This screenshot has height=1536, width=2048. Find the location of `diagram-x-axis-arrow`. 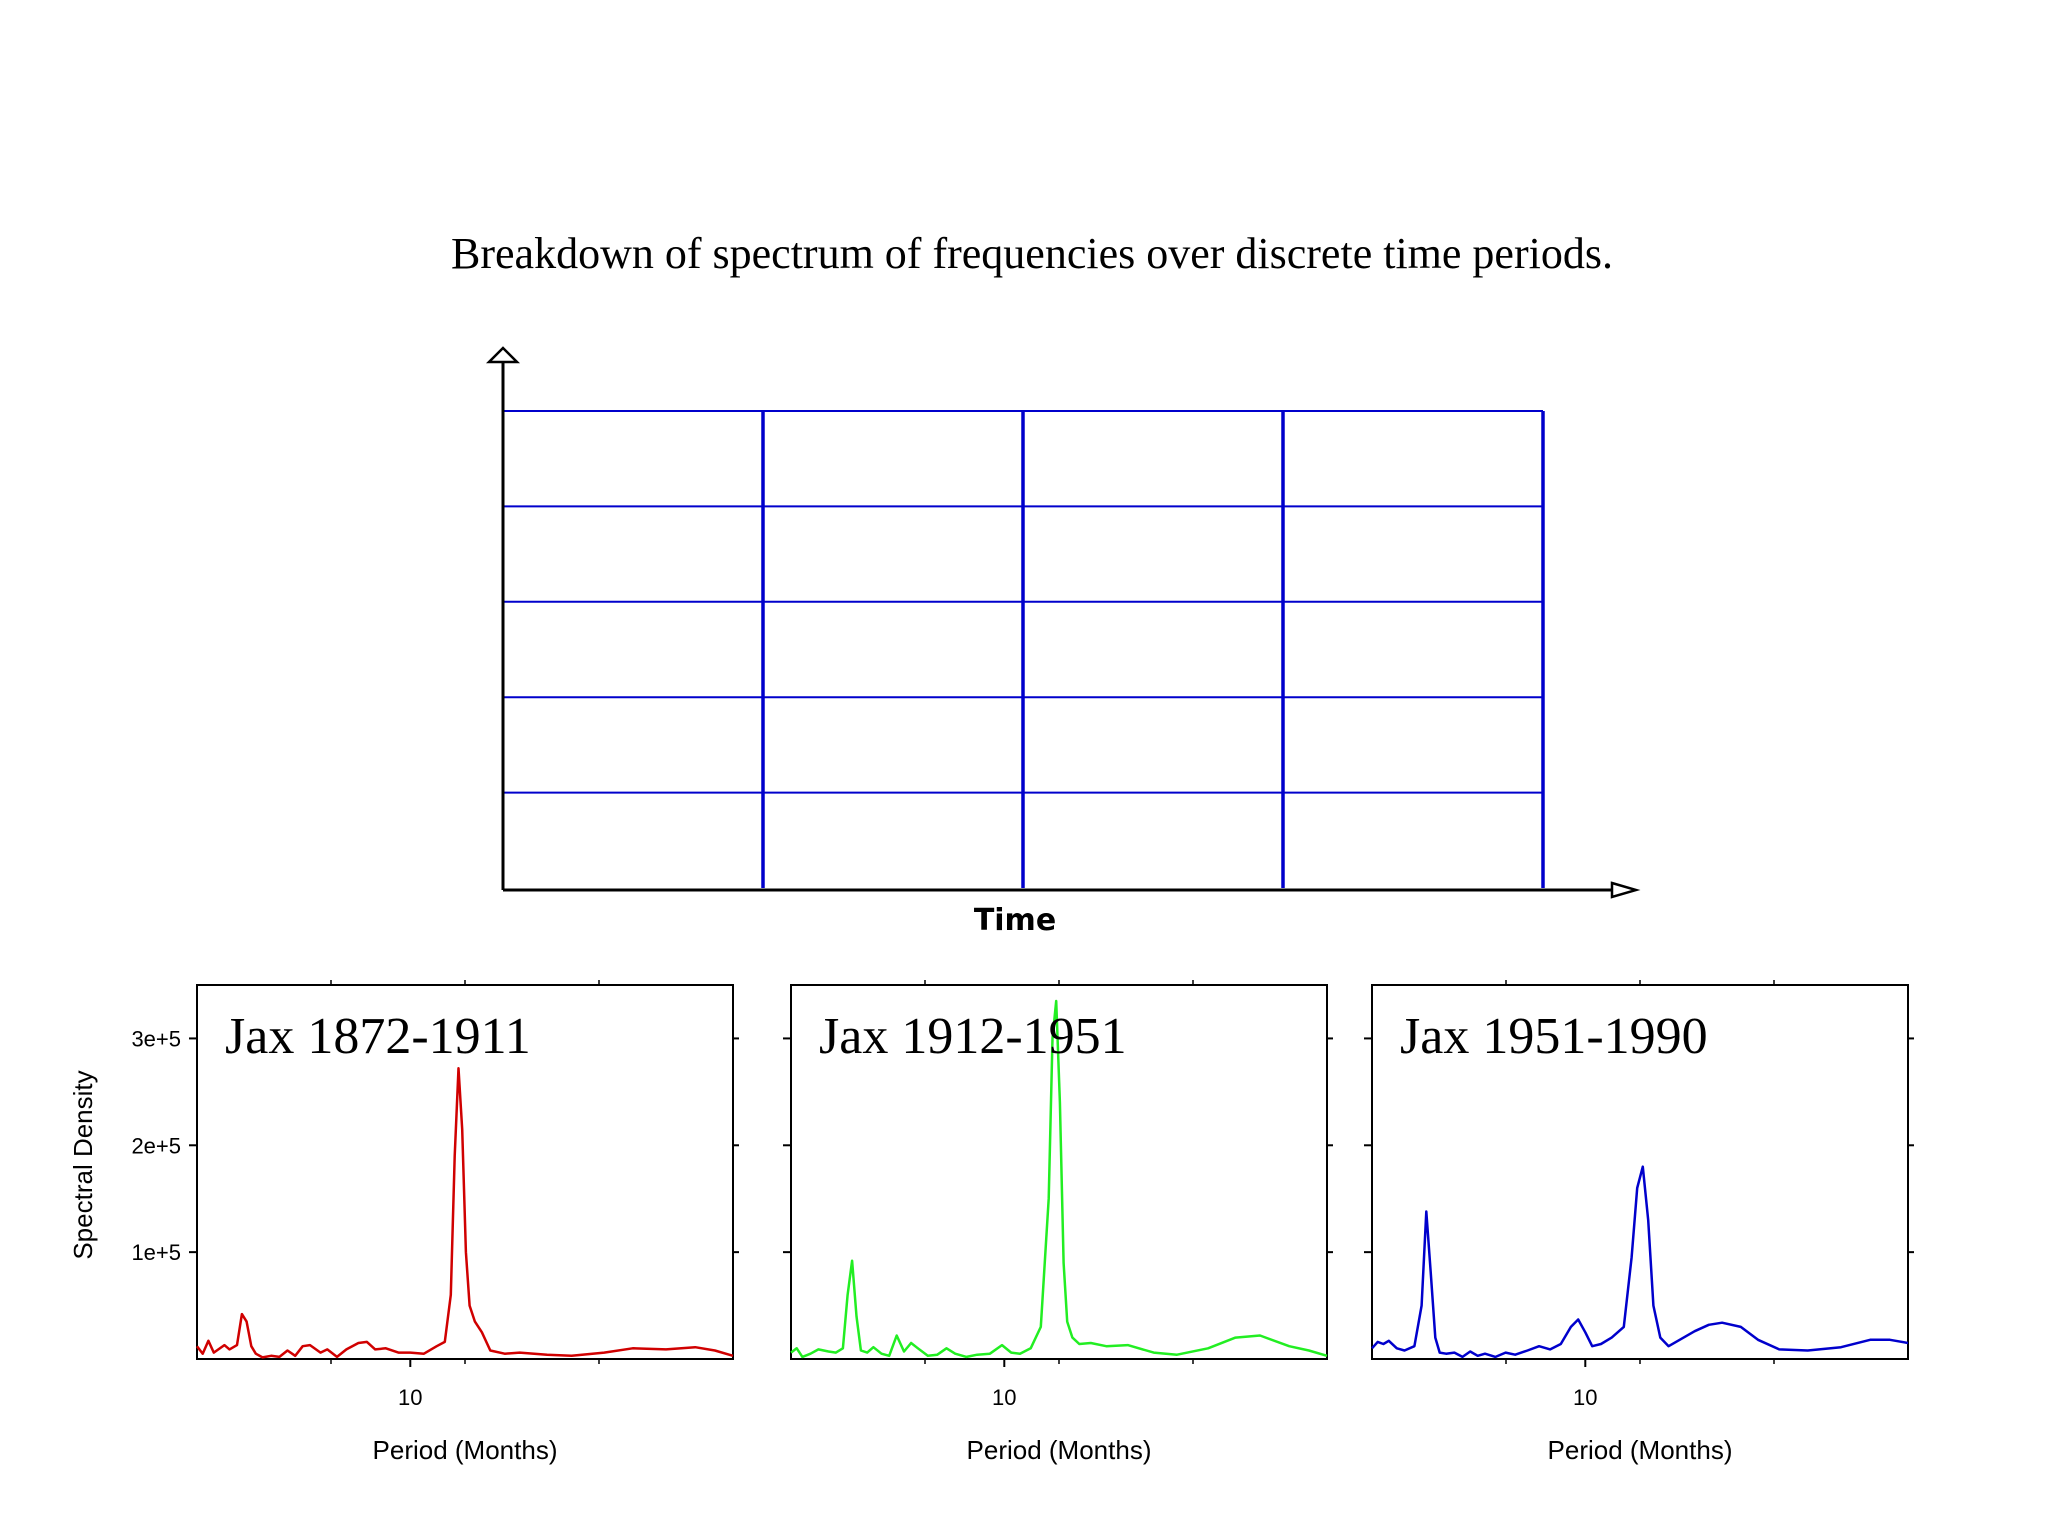

diagram-x-axis-arrow is located at coordinates (1625, 890).